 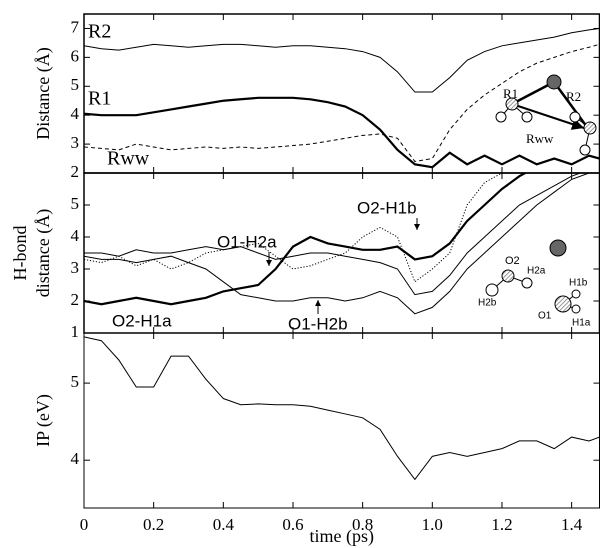 I want to click on series-label: Rww, so click(x=128, y=159).